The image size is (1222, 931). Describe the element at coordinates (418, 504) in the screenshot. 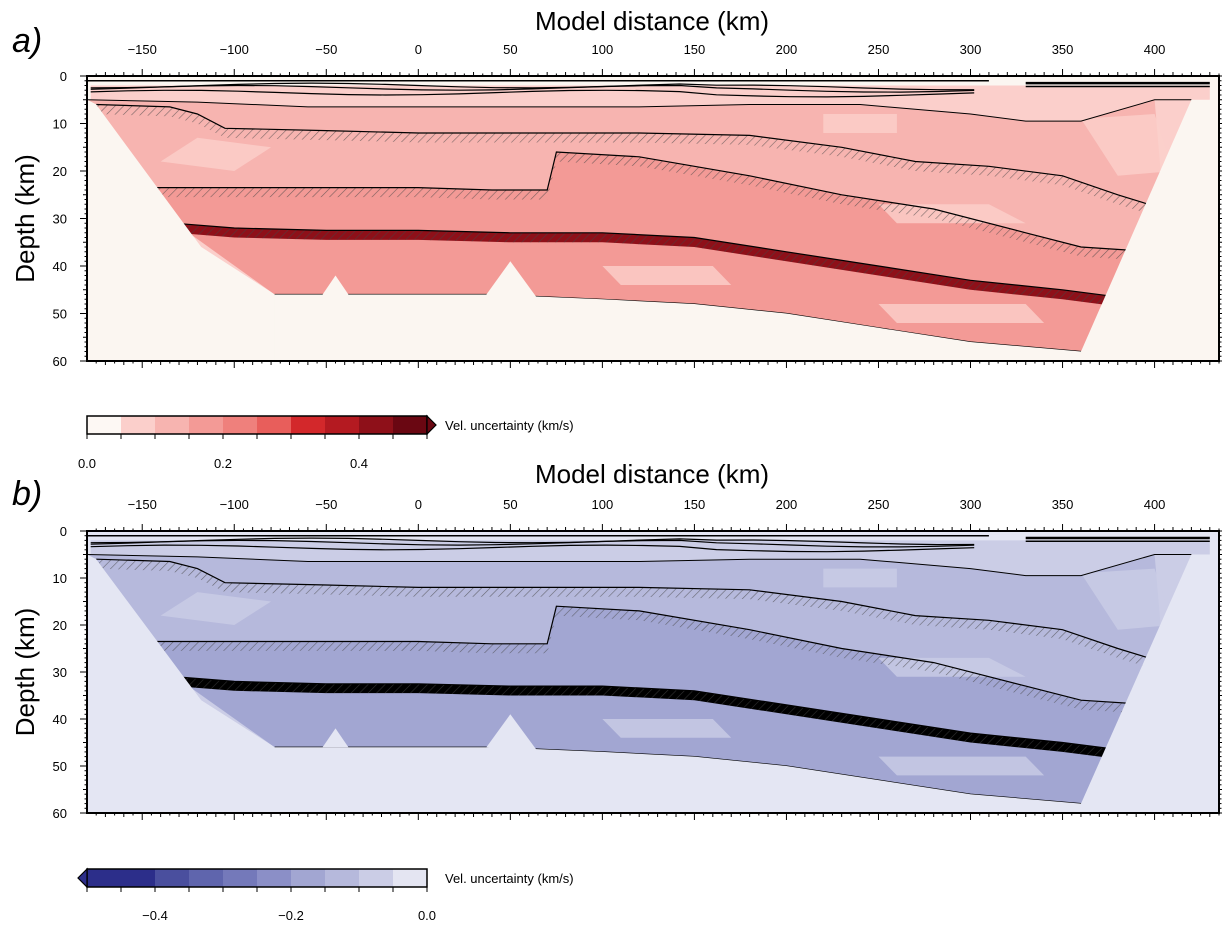

I see `x-tick-label: 0` at that location.